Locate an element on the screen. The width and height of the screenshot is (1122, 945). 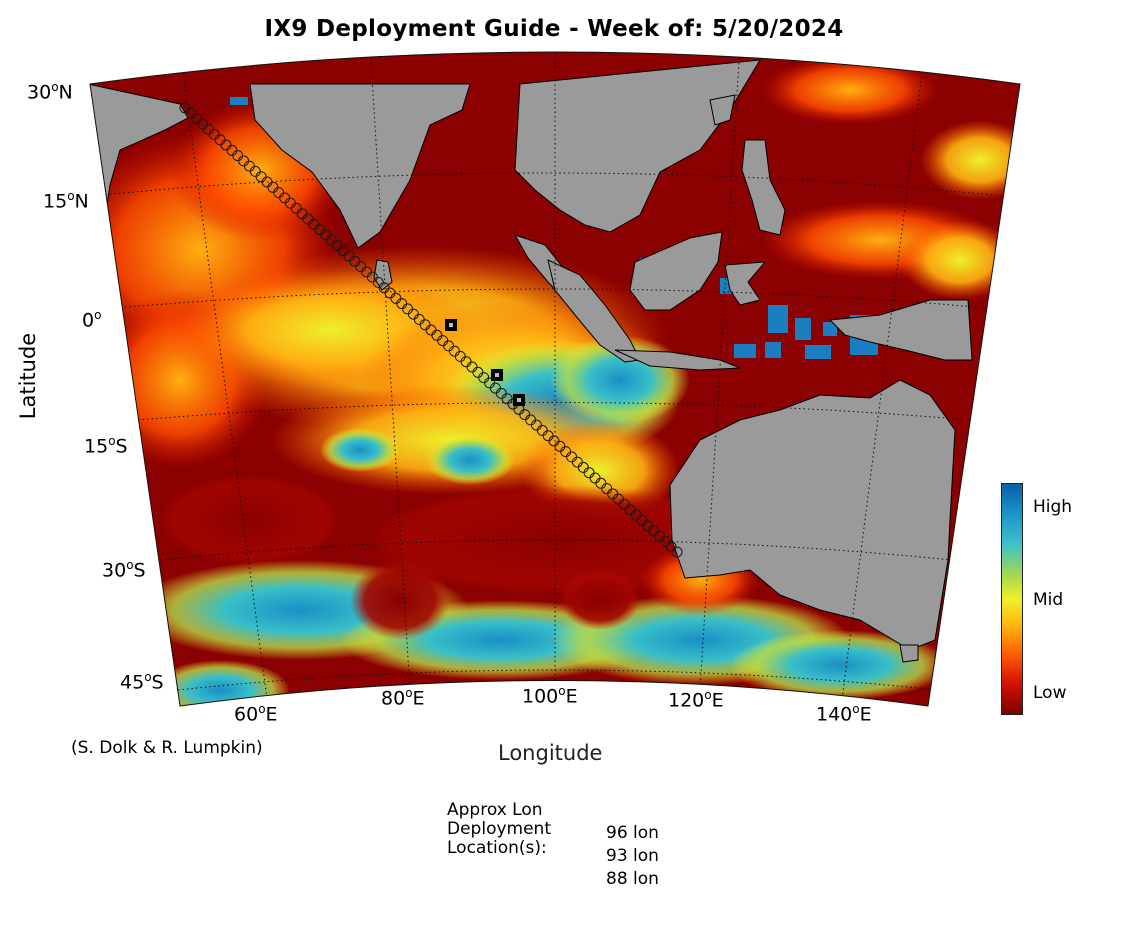
deployment-markers is located at coordinates (485, 362).